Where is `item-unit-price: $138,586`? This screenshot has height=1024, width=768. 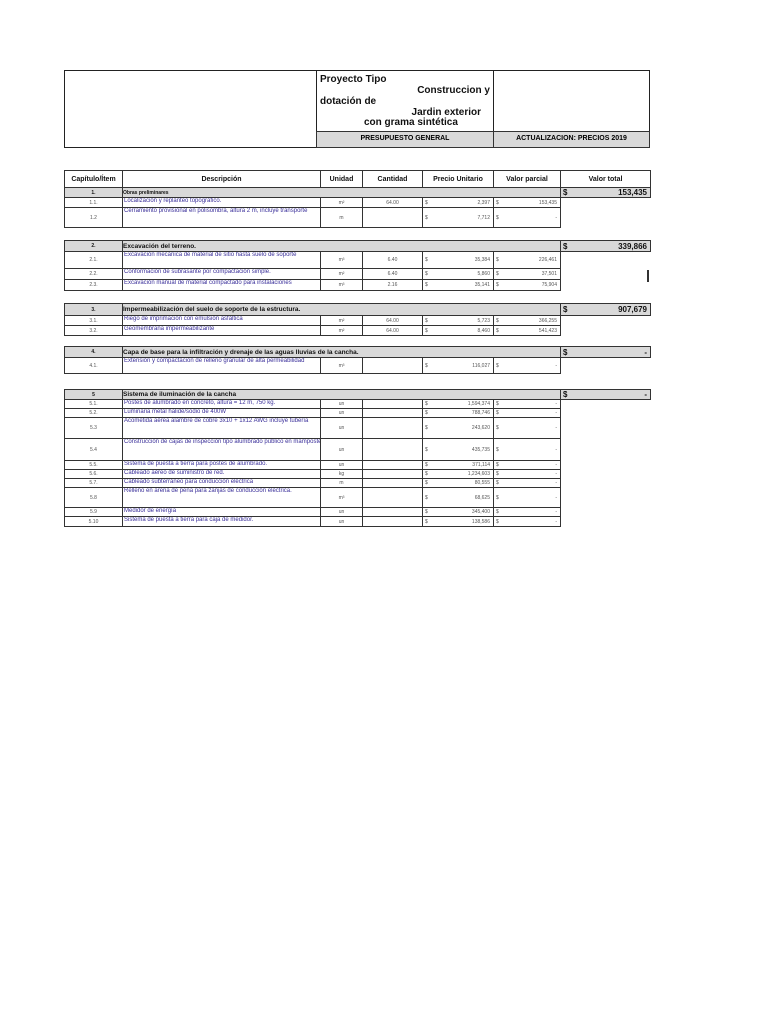
item-unit-price: $138,586 is located at coordinates (458, 521).